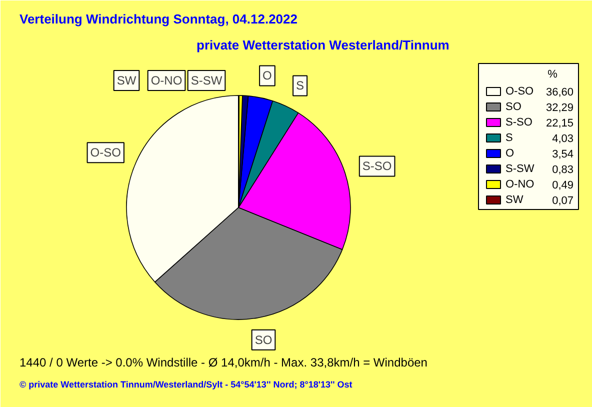 This screenshot has height=407, width=592. I want to click on chart-title: Verteilung Windrichtung Sonntag, 04.12.2022, so click(159, 19).